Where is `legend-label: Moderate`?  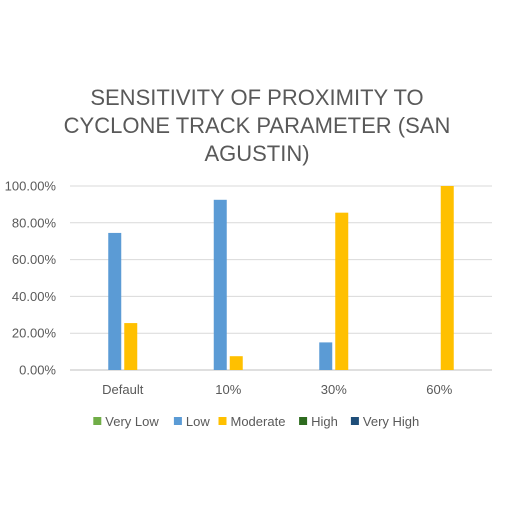
legend-label: Moderate is located at coordinates (258, 421).